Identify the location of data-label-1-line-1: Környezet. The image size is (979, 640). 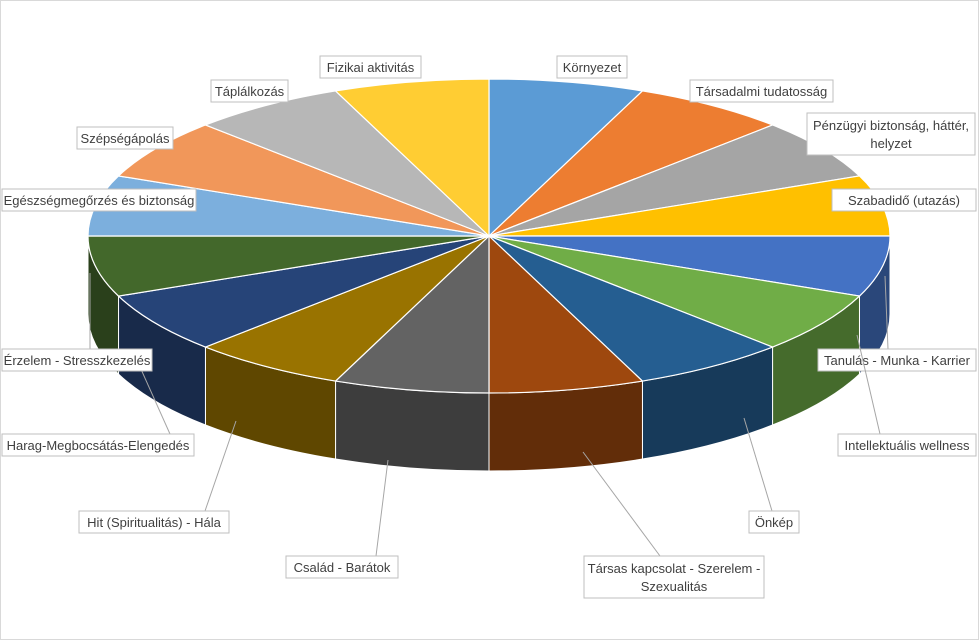
(592, 67).